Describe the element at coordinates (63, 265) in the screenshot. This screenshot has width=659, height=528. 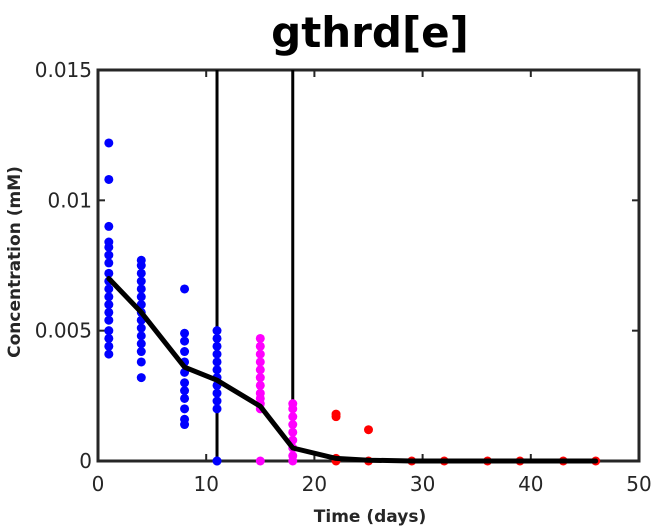
I see `y-tick-labels: 0 0.005 0.01 0.015` at that location.